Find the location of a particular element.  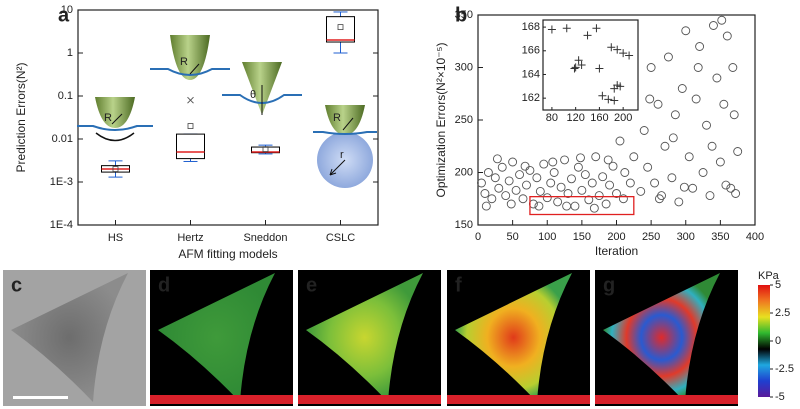

panel-label: e is located at coordinates (311, 285).